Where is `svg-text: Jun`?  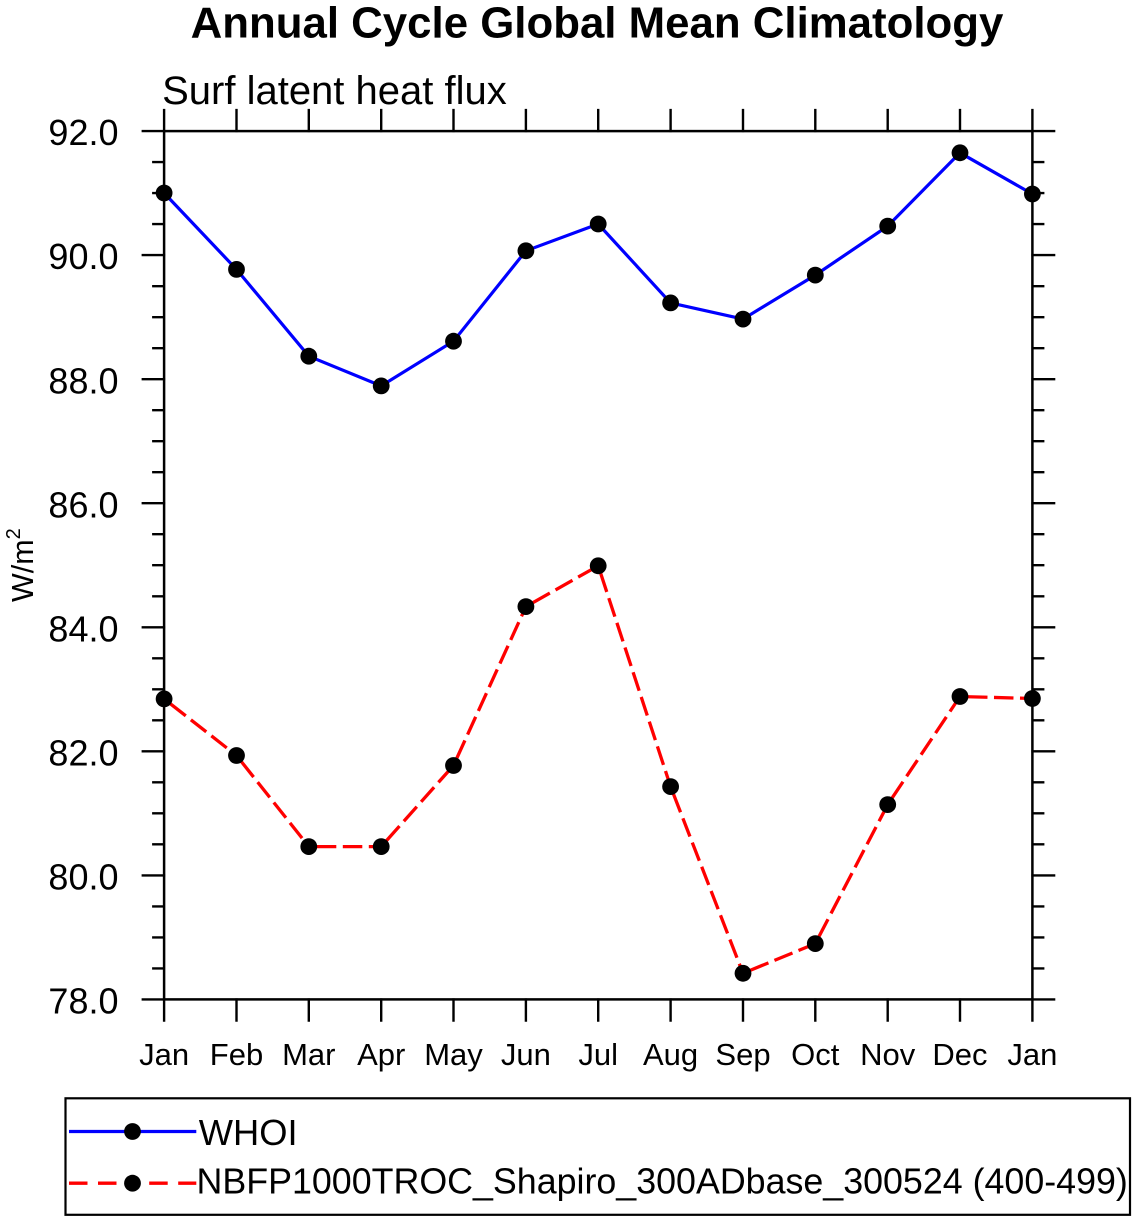 svg-text: Jun is located at coordinates (526, 1054).